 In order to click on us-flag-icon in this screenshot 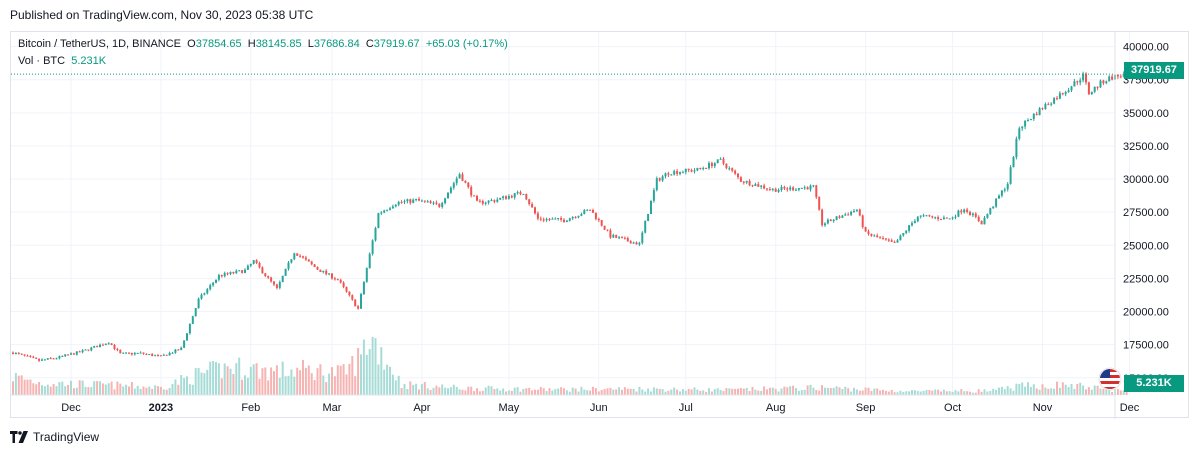, I will do `click(1110, 379)`.